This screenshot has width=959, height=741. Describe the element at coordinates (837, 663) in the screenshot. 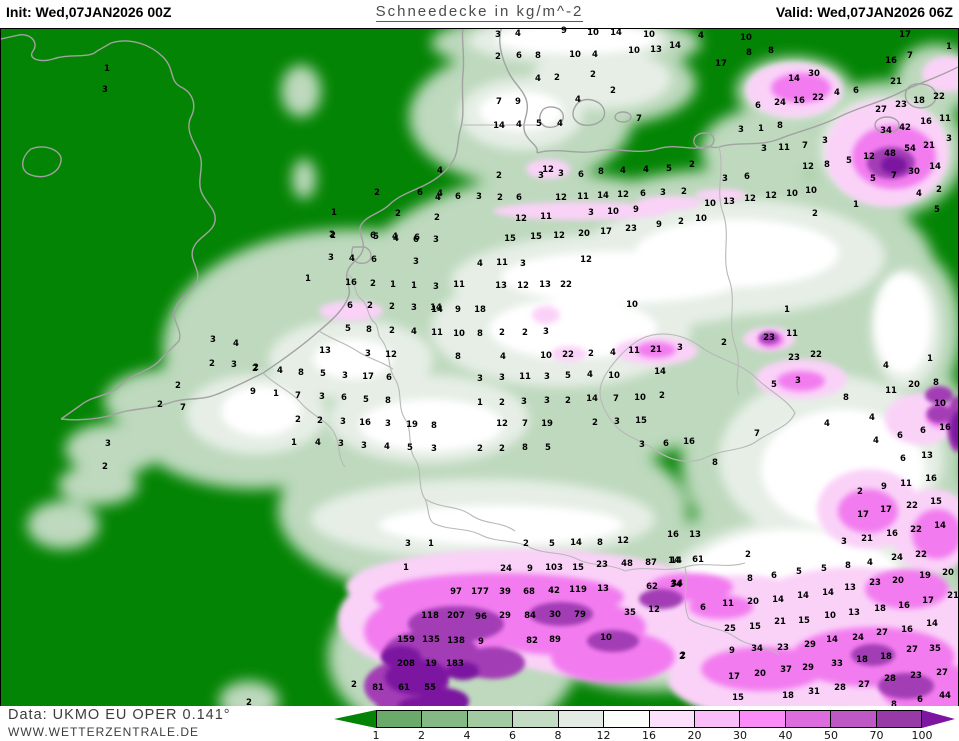

I see `snow-value: 33` at that location.